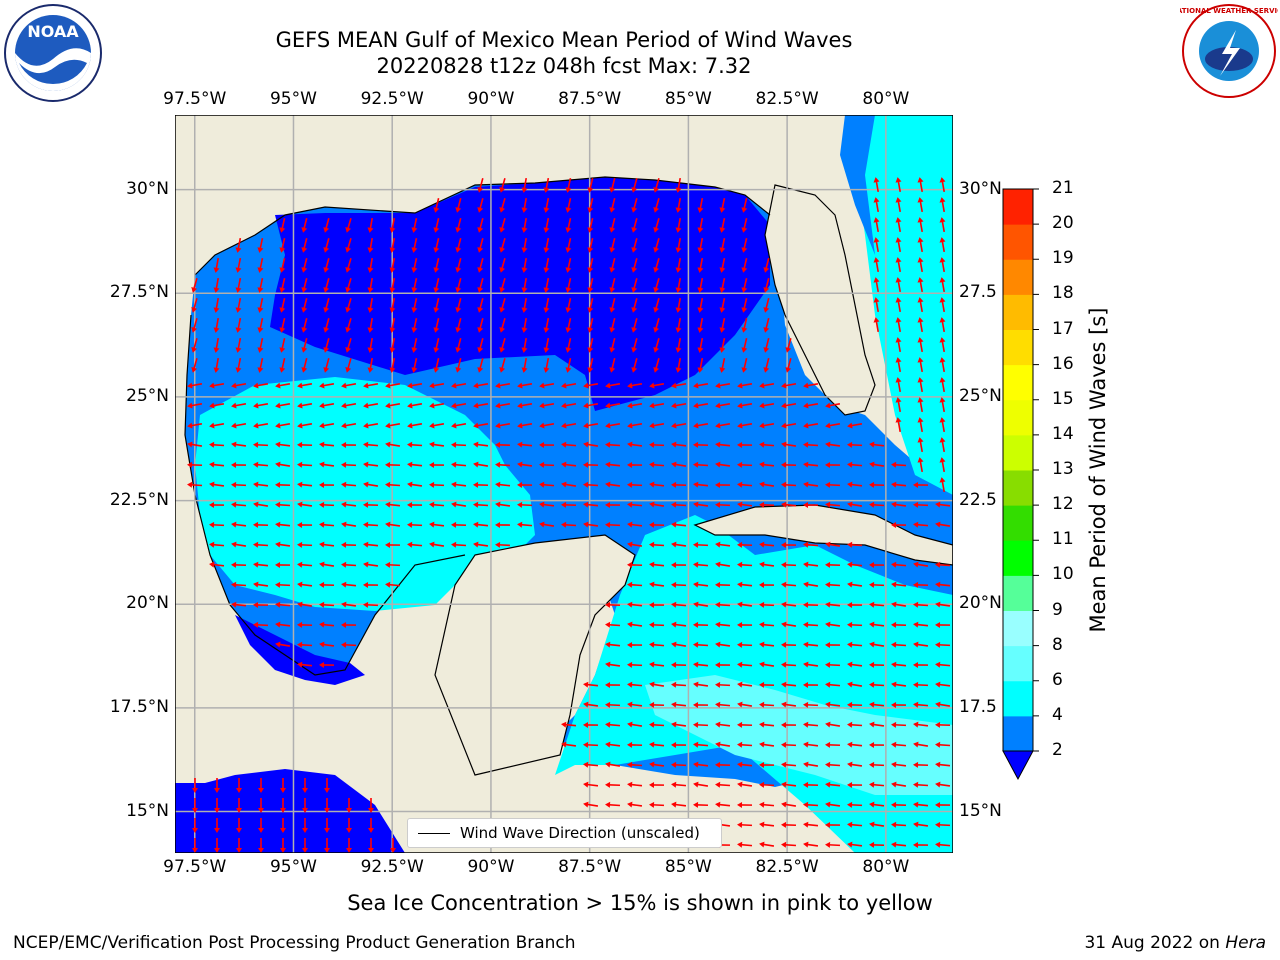 The width and height of the screenshot is (1280, 960). I want to click on colorbar, so click(1020, 484).